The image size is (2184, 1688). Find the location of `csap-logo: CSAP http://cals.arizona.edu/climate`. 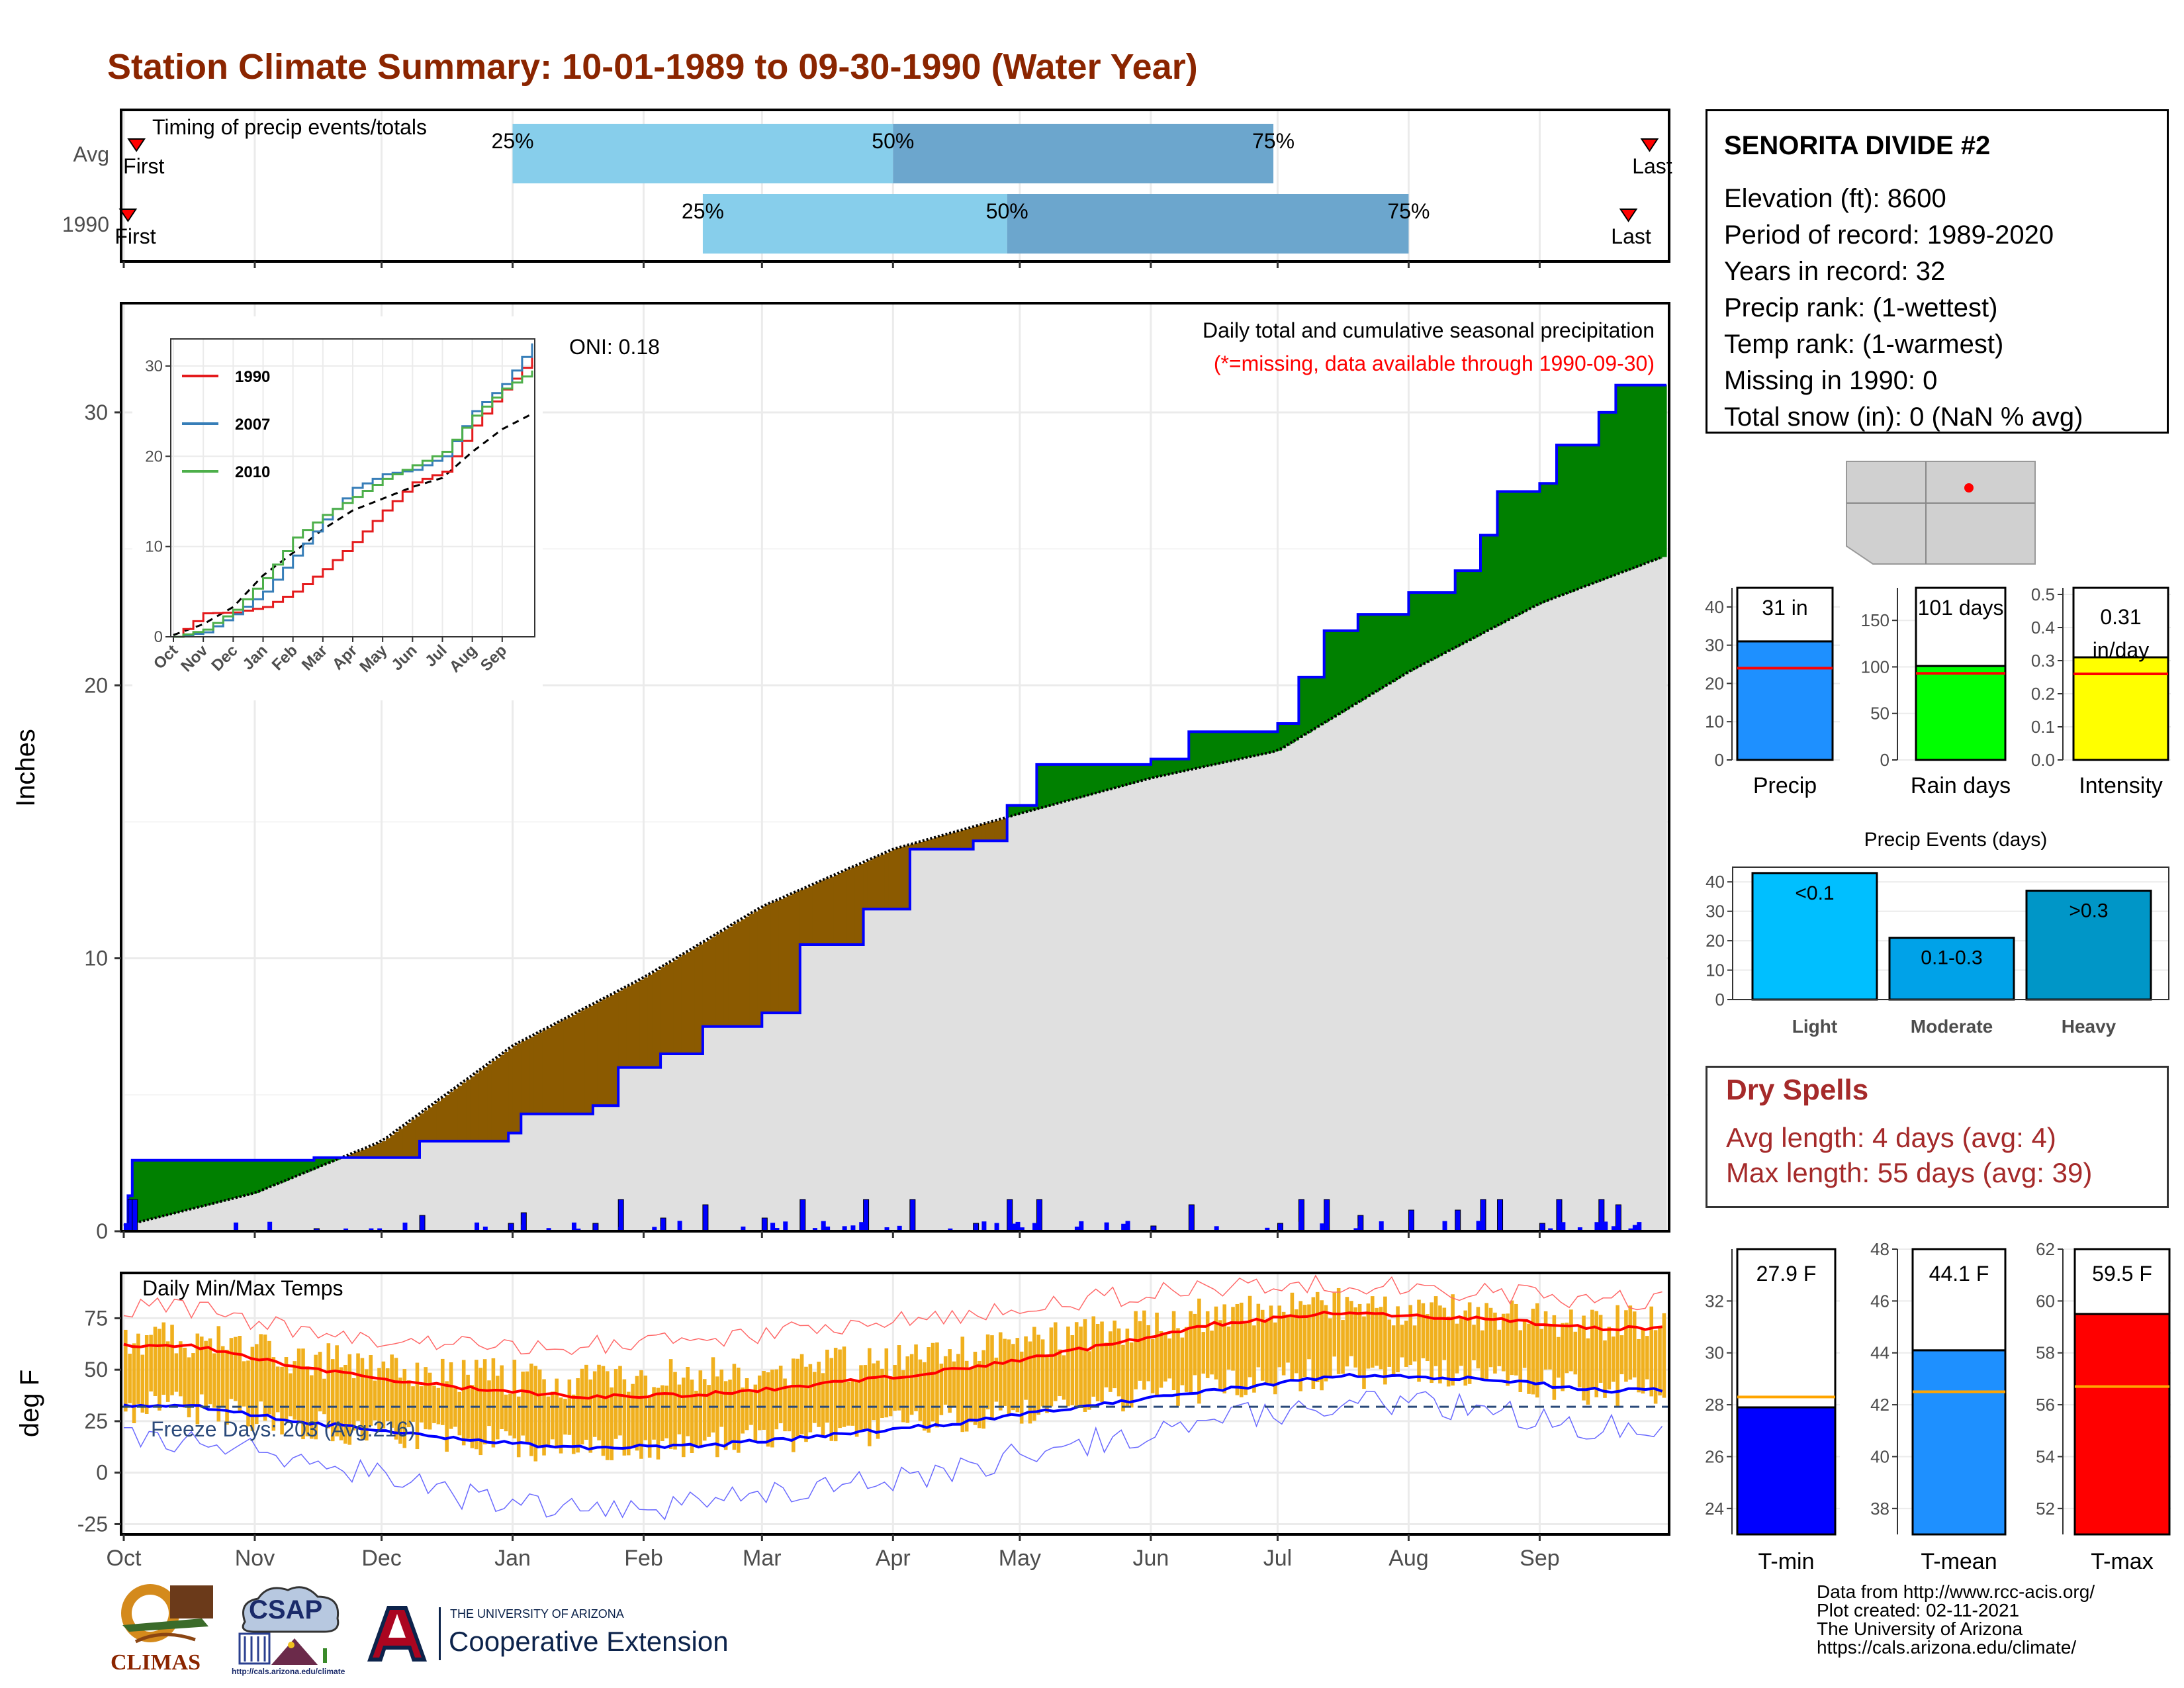

csap-logo: CSAP http://cals.arizona.edu/climate is located at coordinates (289, 1630).